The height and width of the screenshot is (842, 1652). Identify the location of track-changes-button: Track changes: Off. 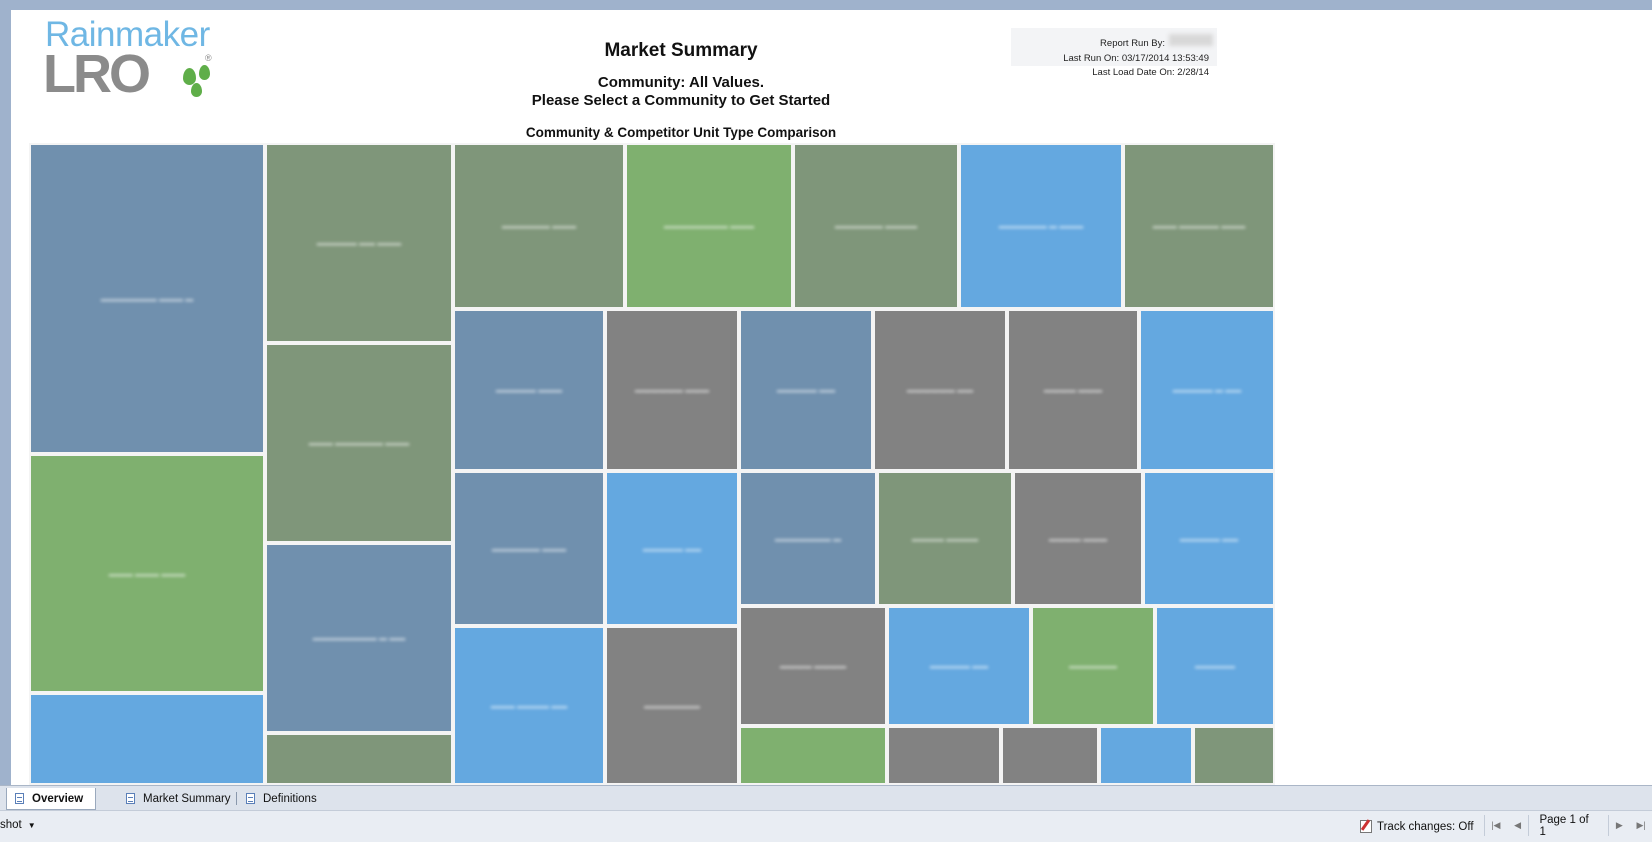
(1417, 826).